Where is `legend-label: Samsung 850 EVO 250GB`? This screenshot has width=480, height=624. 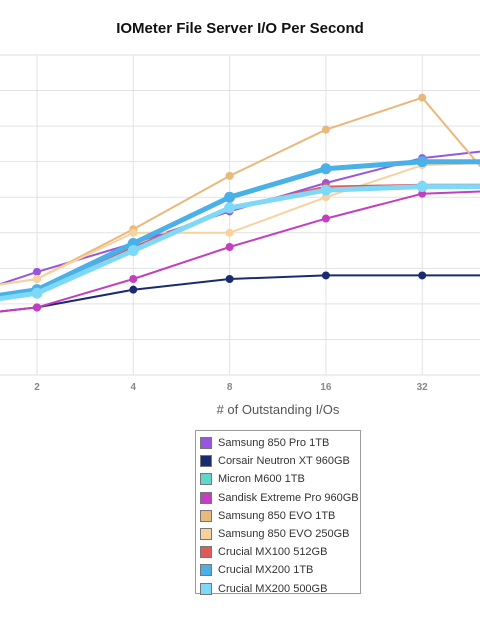
legend-label: Samsung 850 EVO 250GB is located at coordinates (284, 534).